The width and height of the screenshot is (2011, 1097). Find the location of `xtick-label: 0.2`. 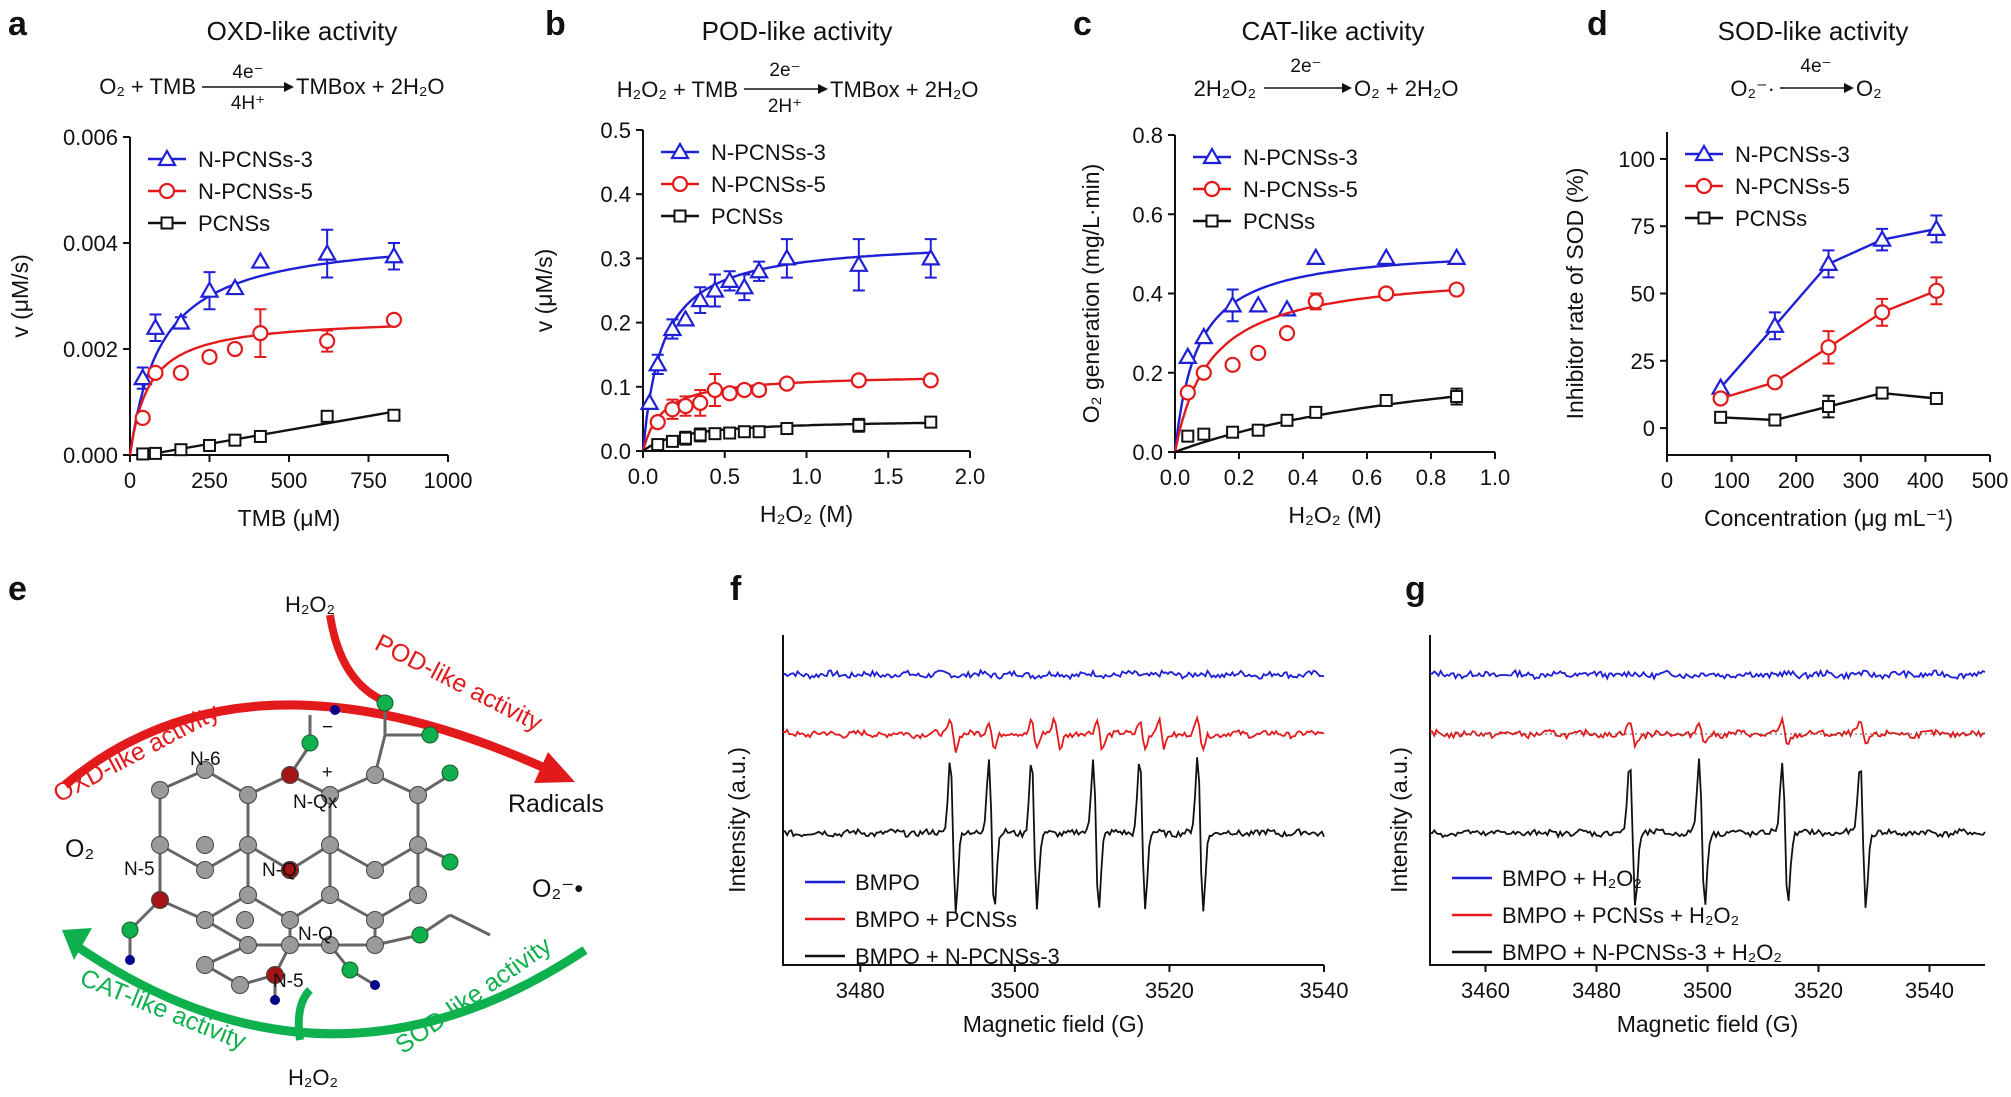

xtick-label: 0.2 is located at coordinates (1239, 477).